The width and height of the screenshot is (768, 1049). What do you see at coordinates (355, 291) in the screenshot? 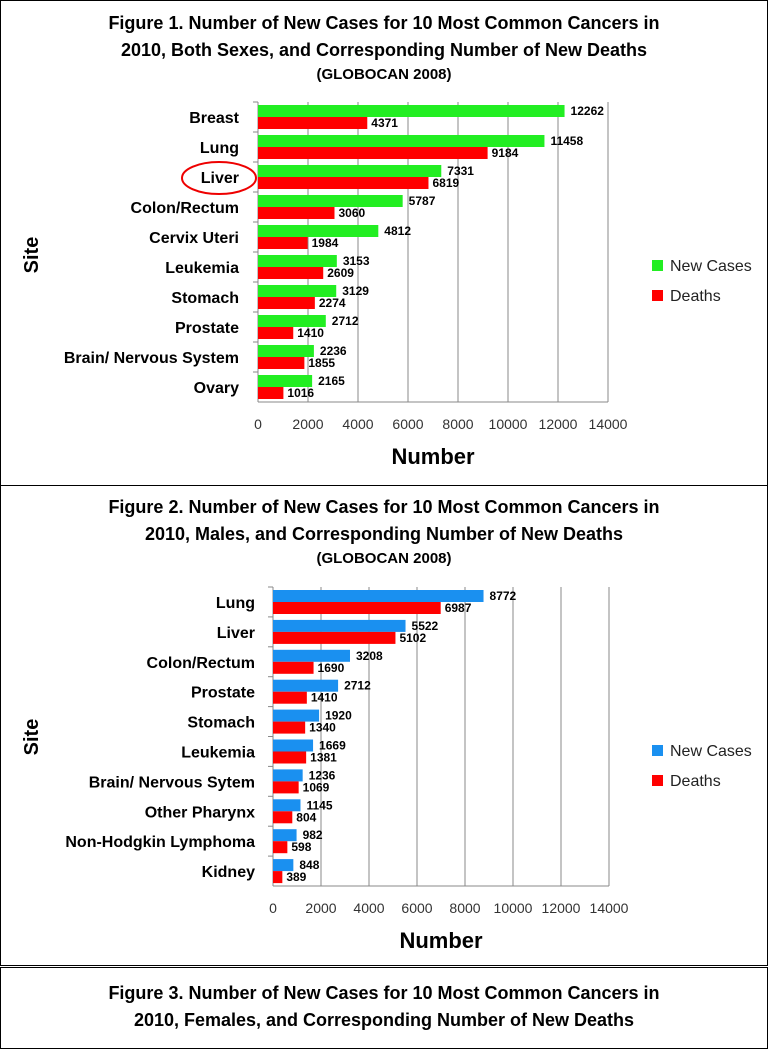
I see `data-label: 3129` at bounding box center [355, 291].